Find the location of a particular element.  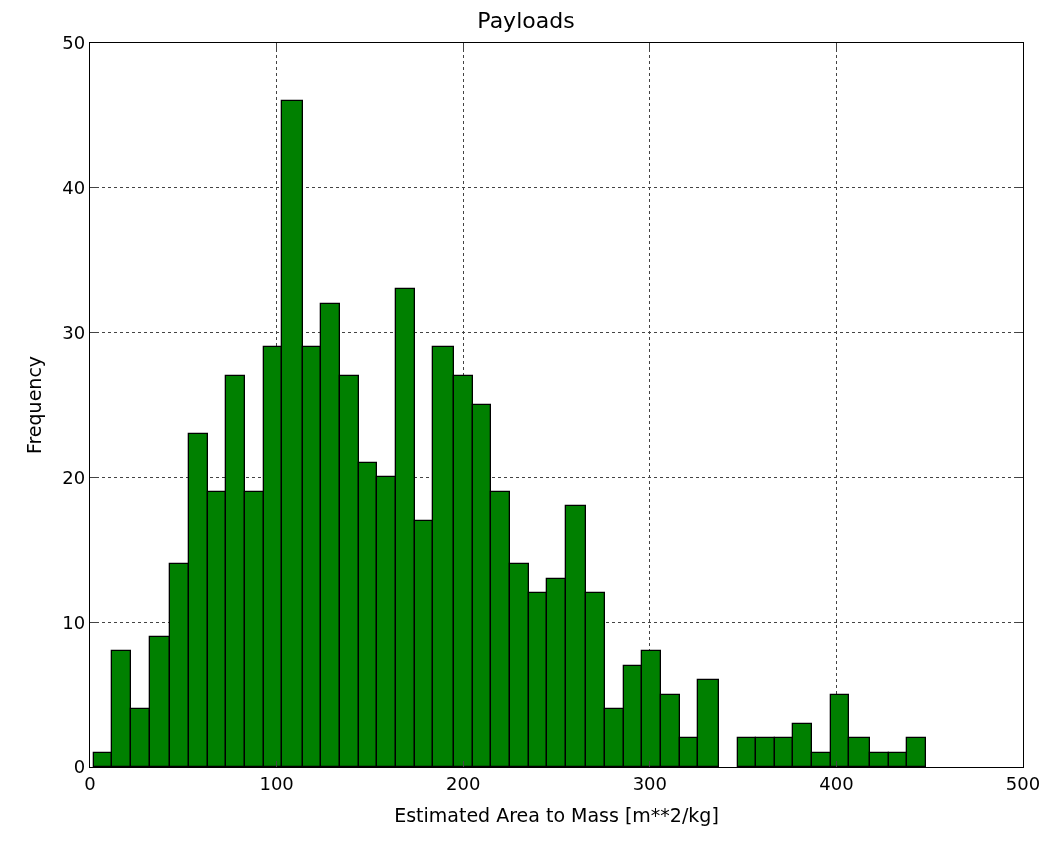

y-tick-label: 20 is located at coordinates (74, 477).